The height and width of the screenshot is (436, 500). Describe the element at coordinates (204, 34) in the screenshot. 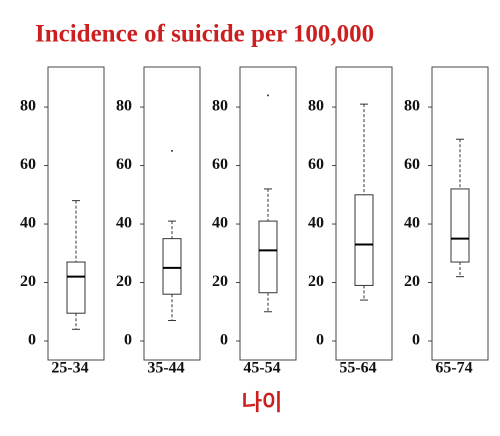

I see `chart-title: Incidence of suicide per 100,000` at that location.